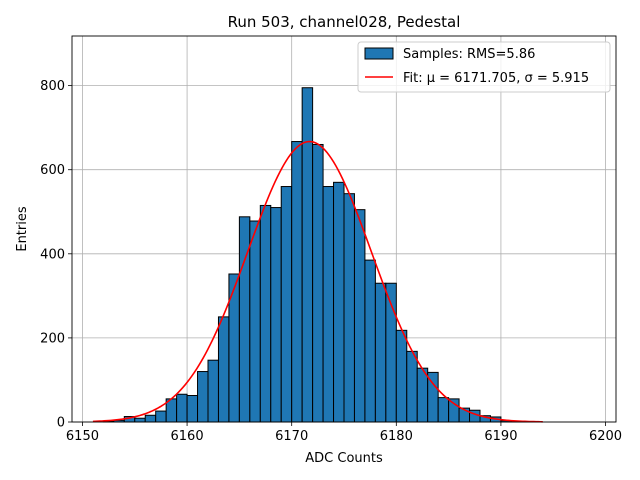  Describe the element at coordinates (22, 229) in the screenshot. I see `y-axis-label: Entries` at that location.